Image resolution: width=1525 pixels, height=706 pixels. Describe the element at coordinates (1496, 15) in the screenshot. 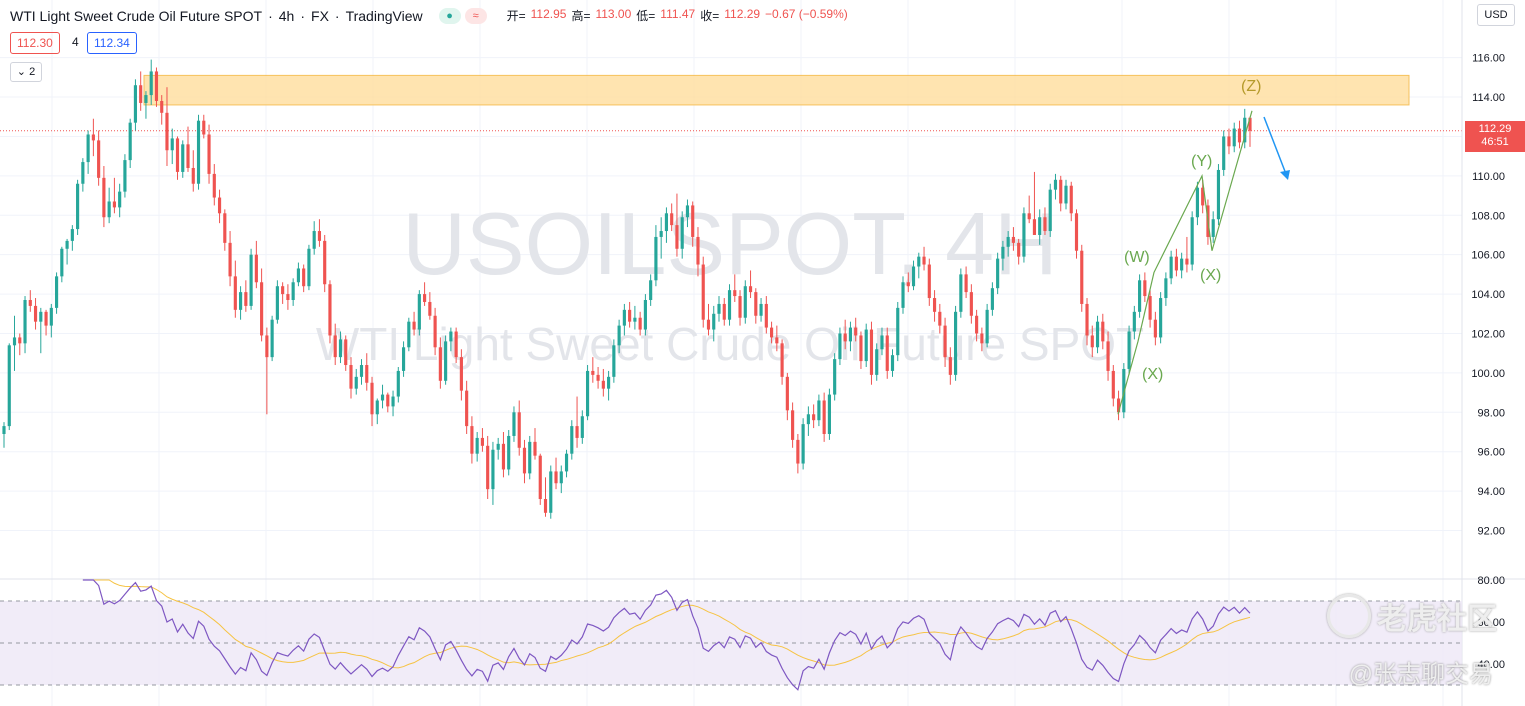

I see `currency-selector: USD` at that location.